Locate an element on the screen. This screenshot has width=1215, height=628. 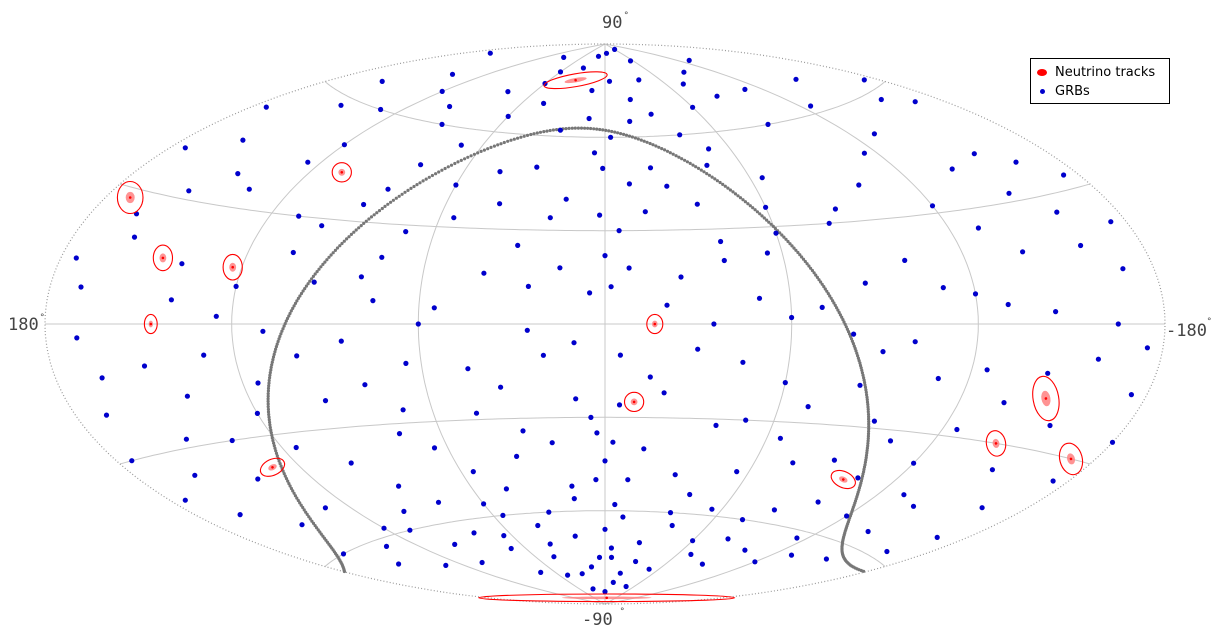
legend-item-grbs: GRBs is located at coordinates (1063, 91).